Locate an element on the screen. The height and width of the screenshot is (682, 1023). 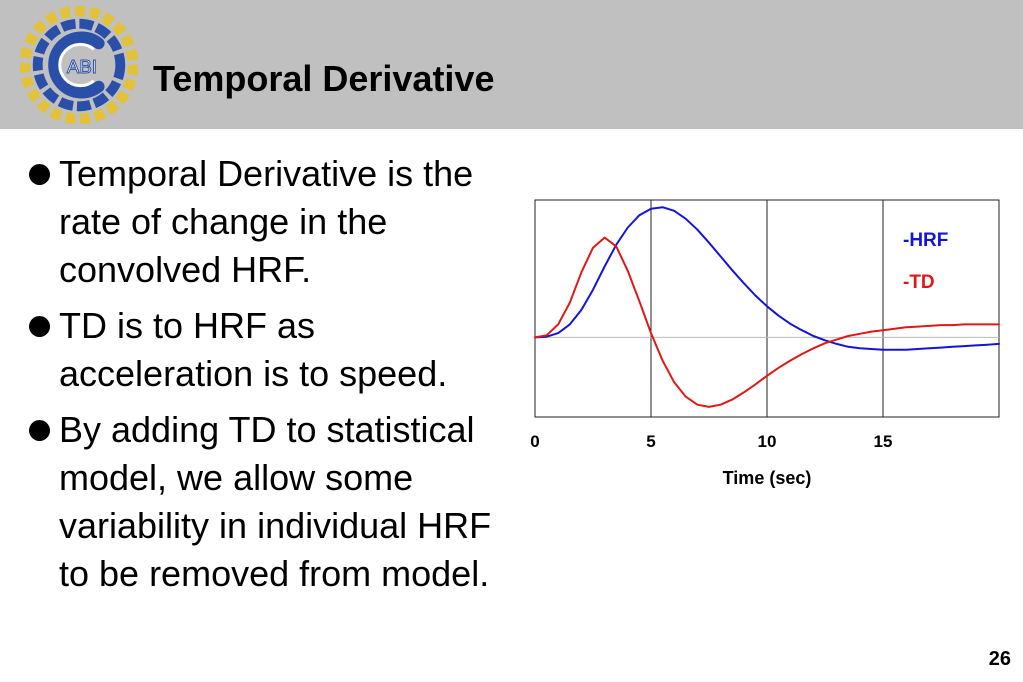
x-tick-label: 0 is located at coordinates (534, 441).